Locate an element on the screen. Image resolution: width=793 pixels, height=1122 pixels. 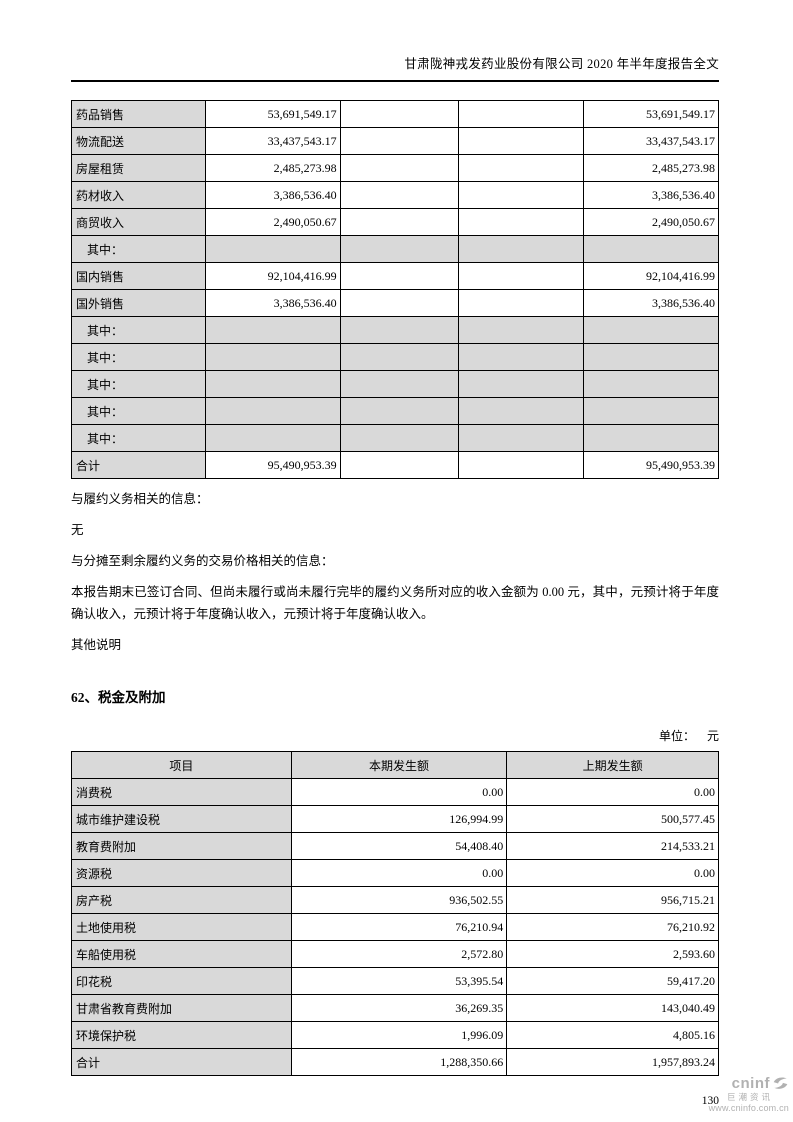
tax-prior-value: 500,577.45 is located at coordinates (612, 819).